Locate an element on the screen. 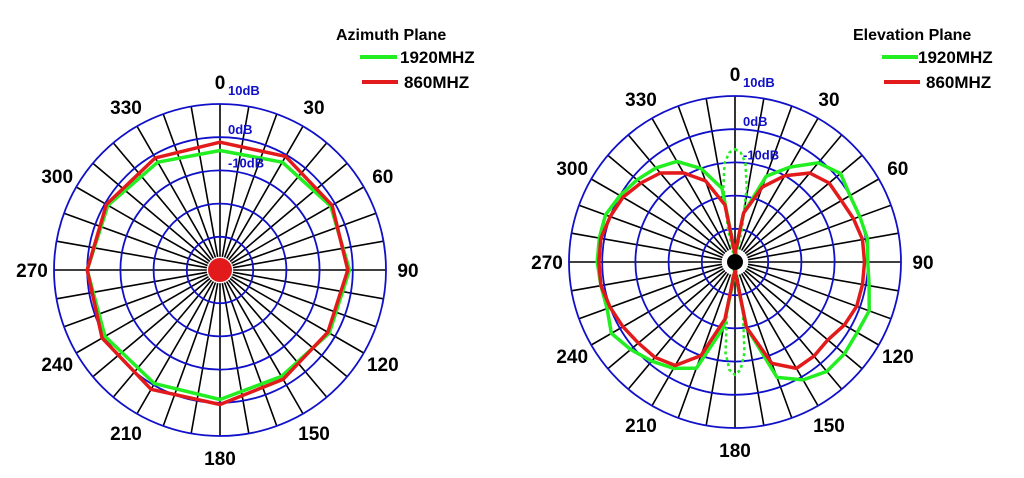 This screenshot has height=478, width=1024. angle-label-150: 150 is located at coordinates (314, 434).